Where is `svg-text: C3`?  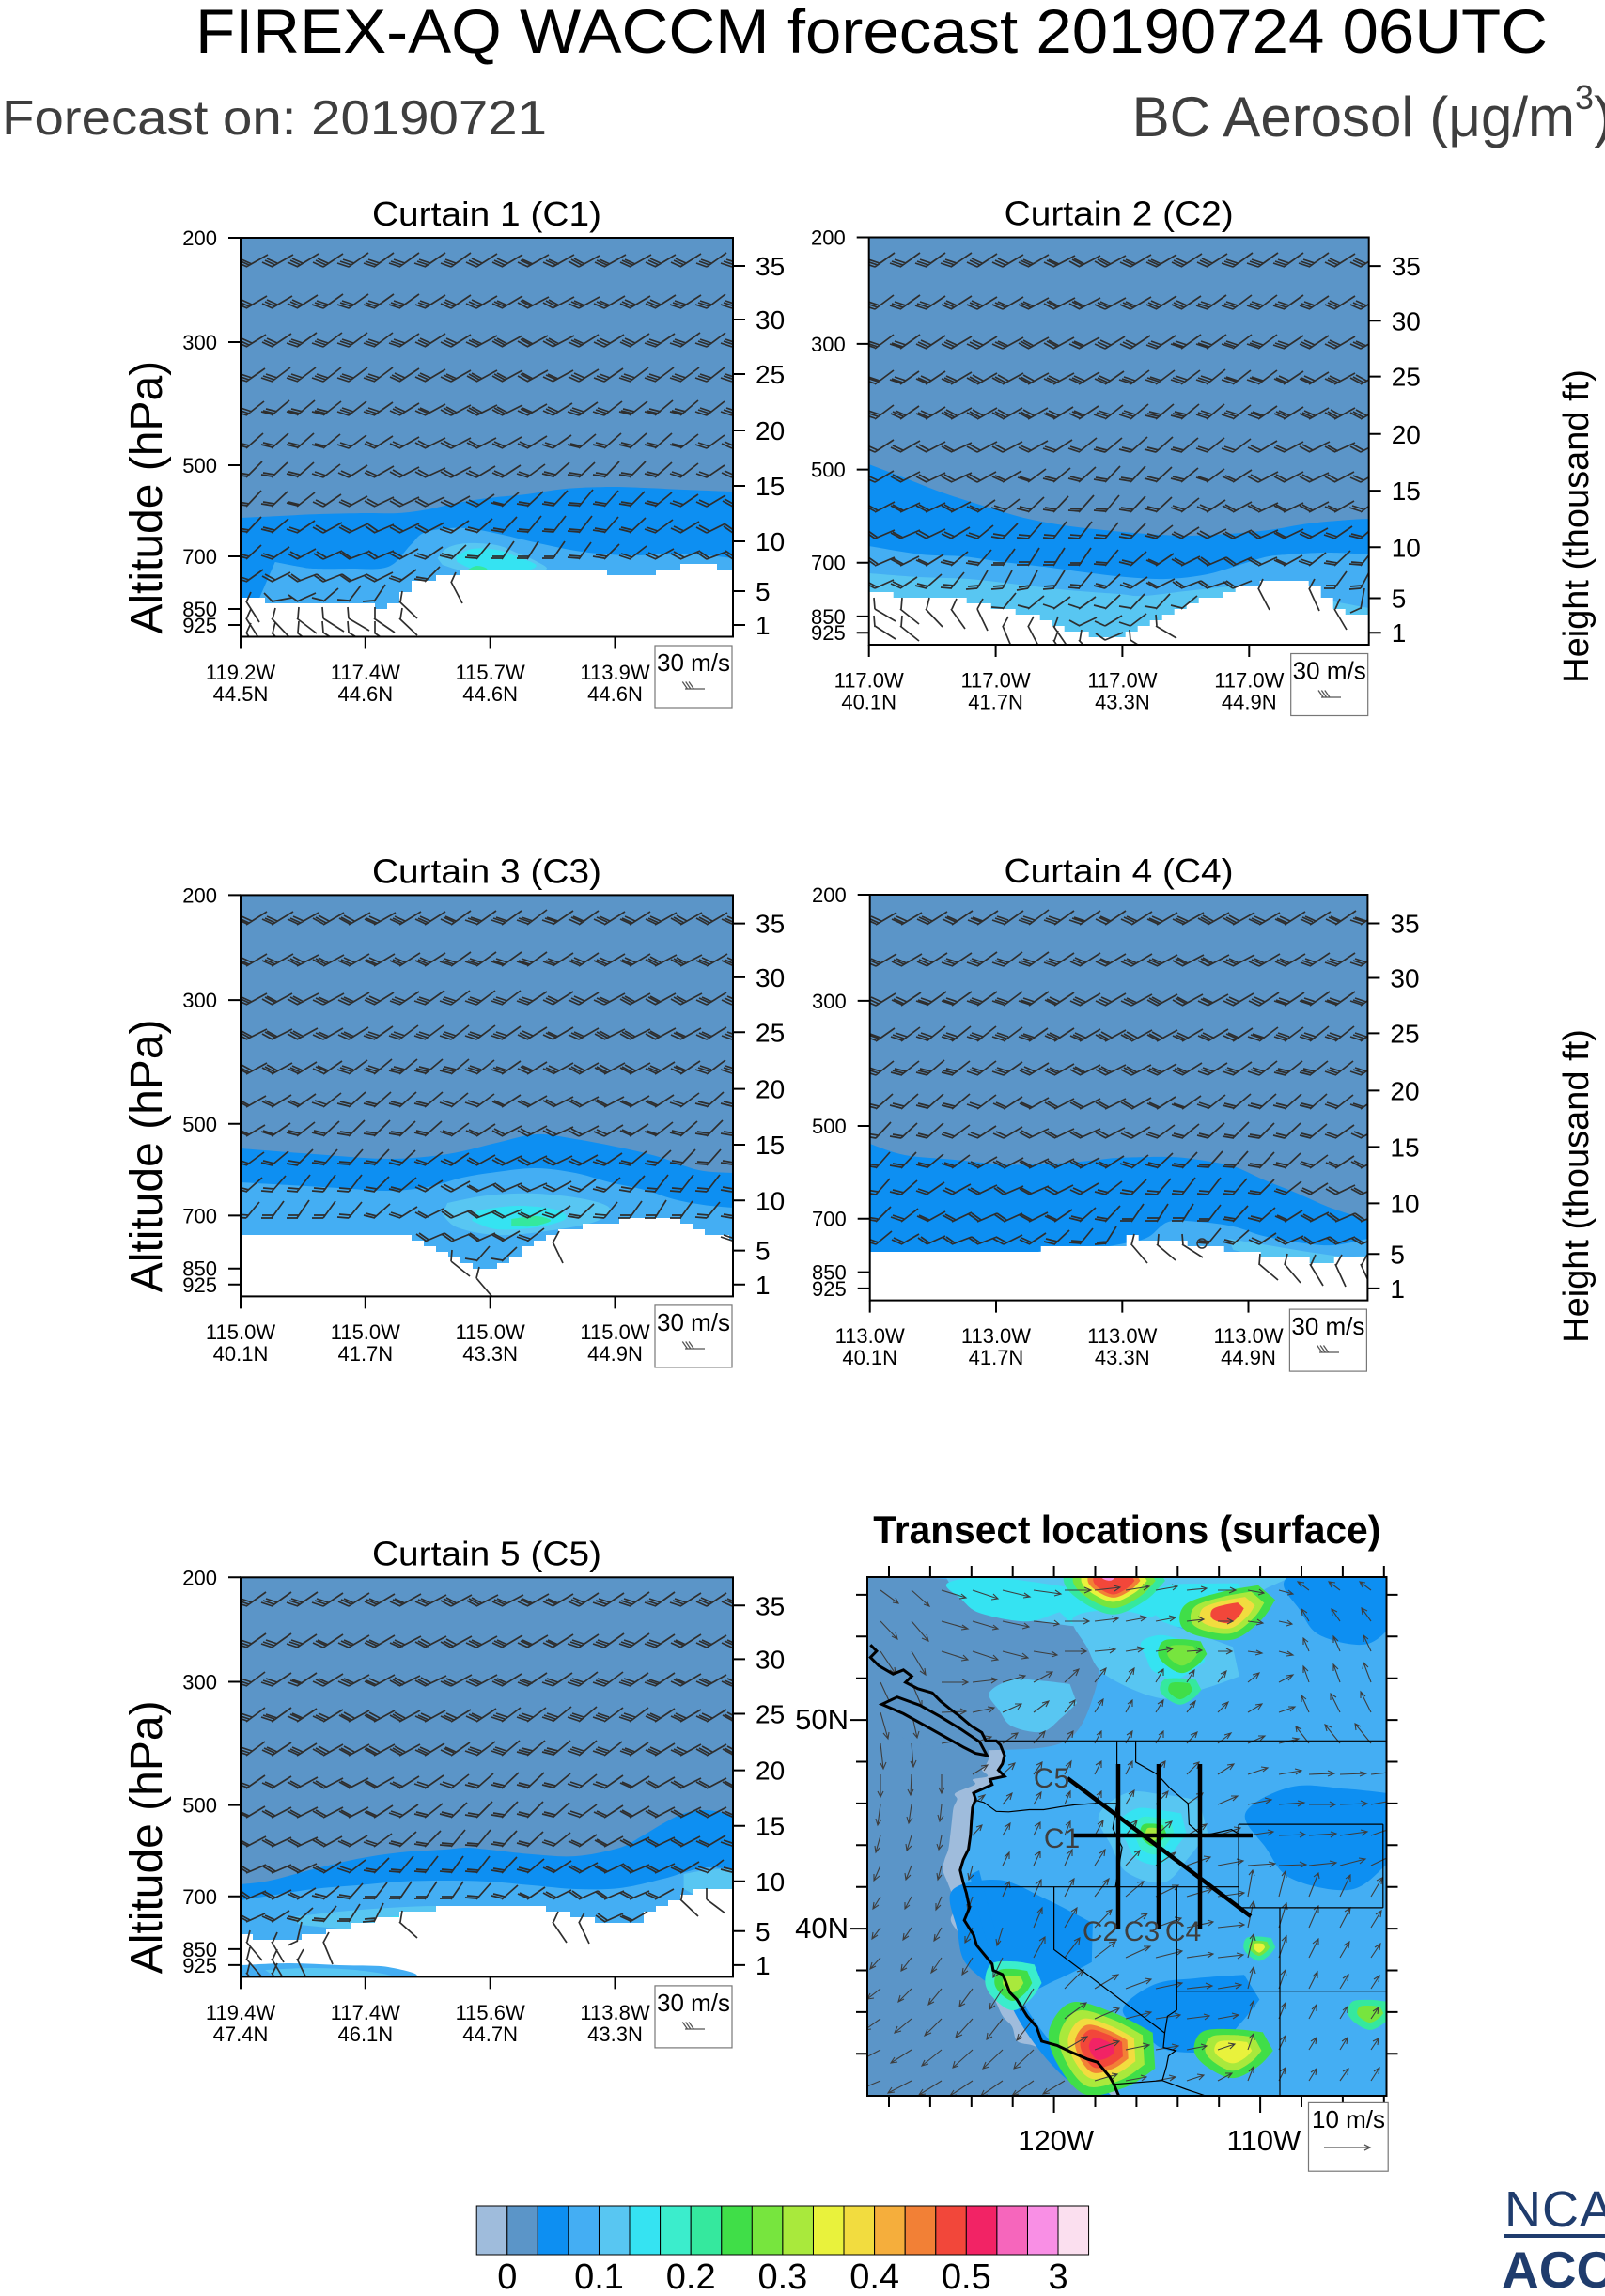 svg-text: C3 is located at coordinates (1142, 1931).